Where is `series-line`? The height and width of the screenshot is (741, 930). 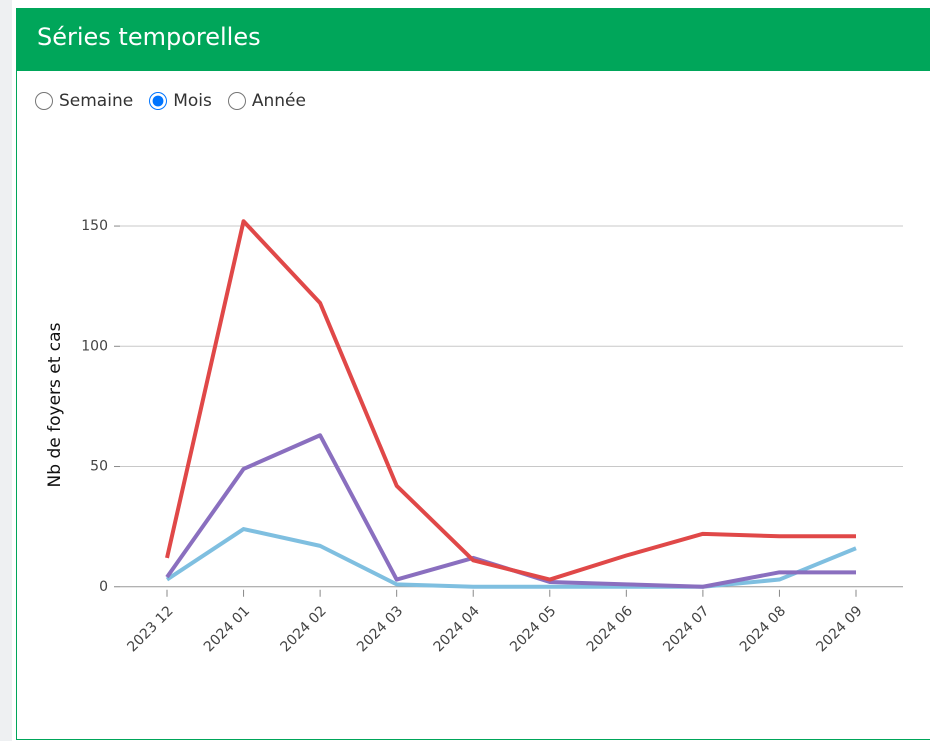
series-line is located at coordinates (511, 558).